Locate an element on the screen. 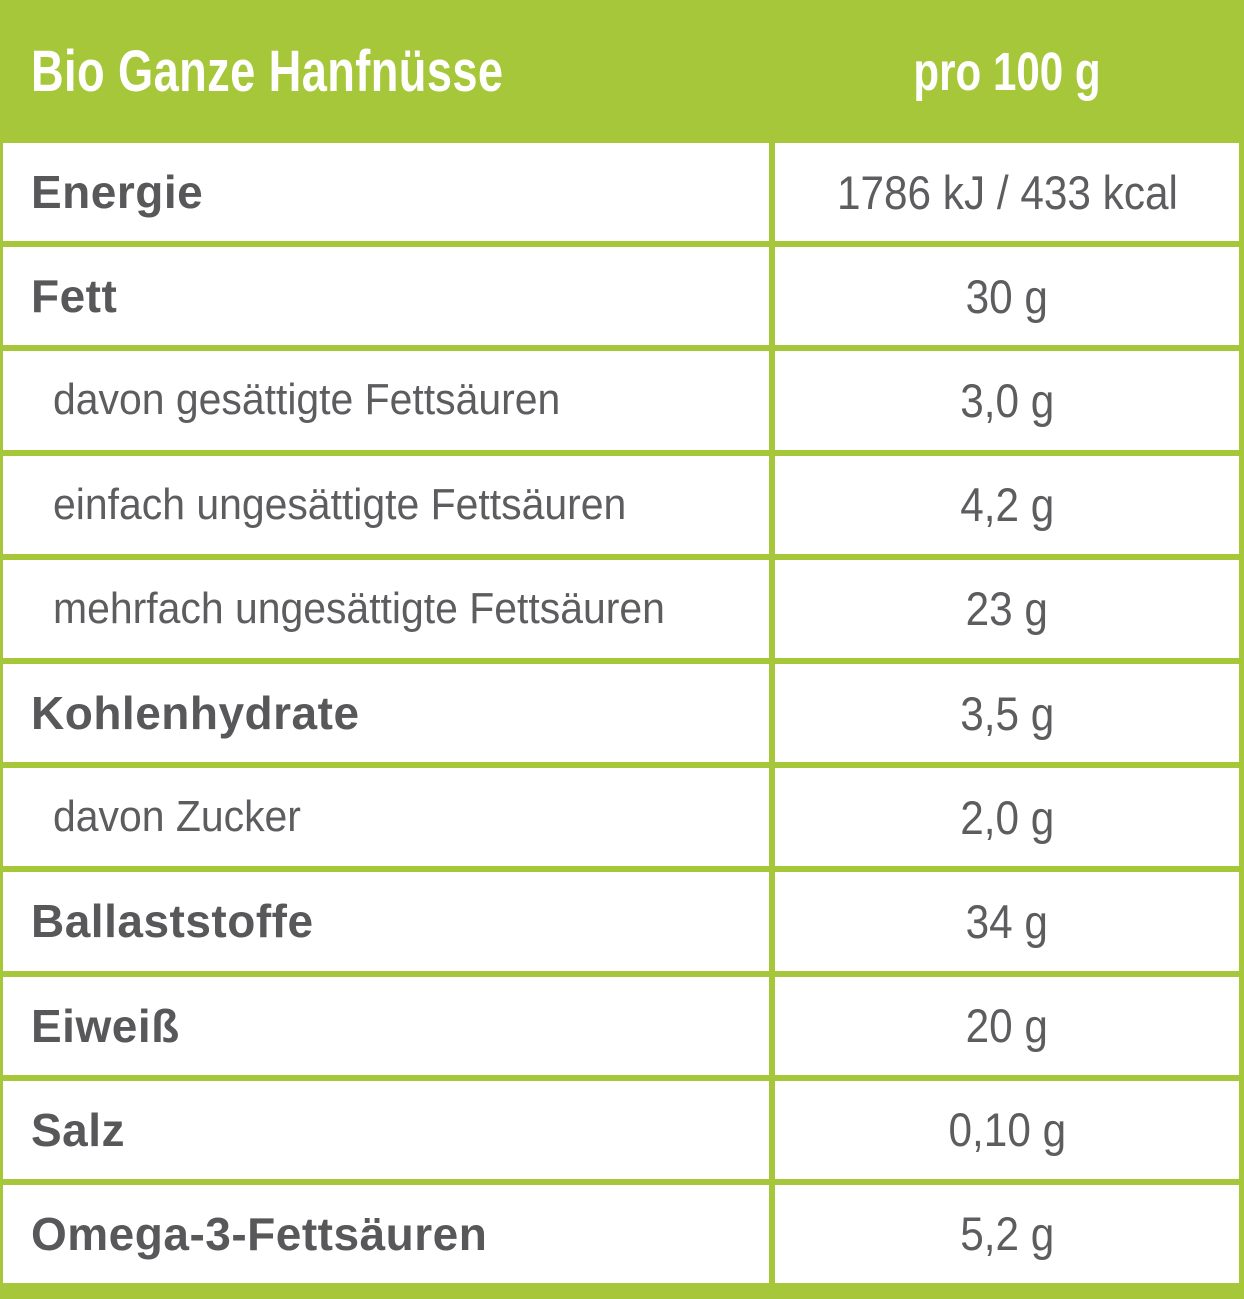 The image size is (1244, 1299). per-100g-label: pro 100 g is located at coordinates (1007, 71).